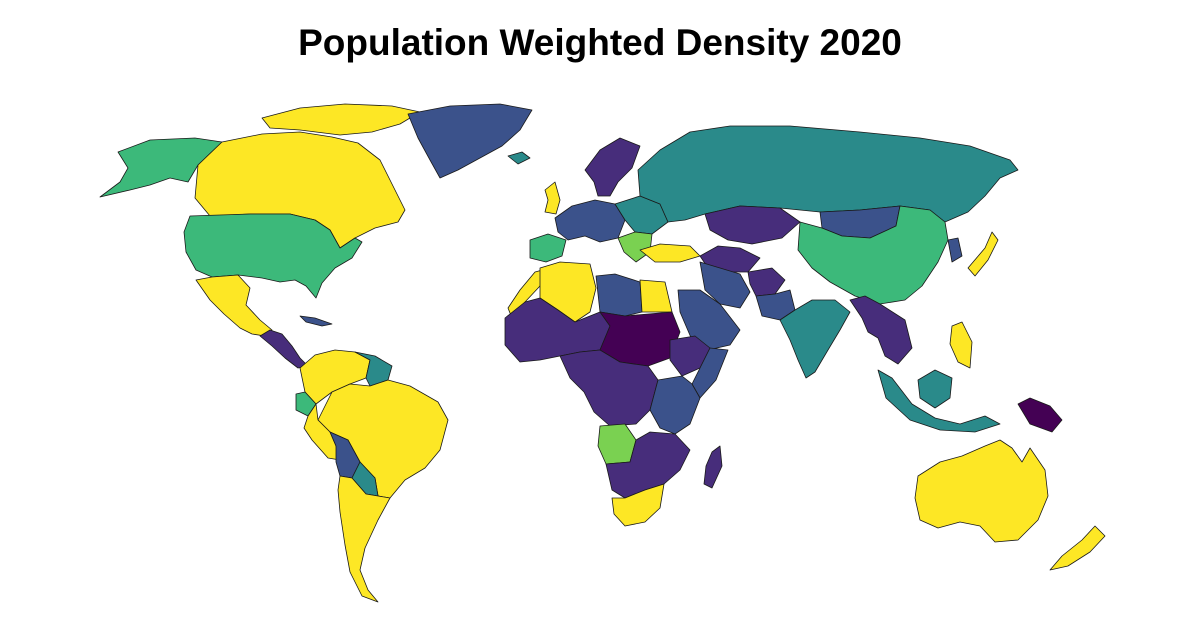  I want to click on region-iberia, so click(548, 248).